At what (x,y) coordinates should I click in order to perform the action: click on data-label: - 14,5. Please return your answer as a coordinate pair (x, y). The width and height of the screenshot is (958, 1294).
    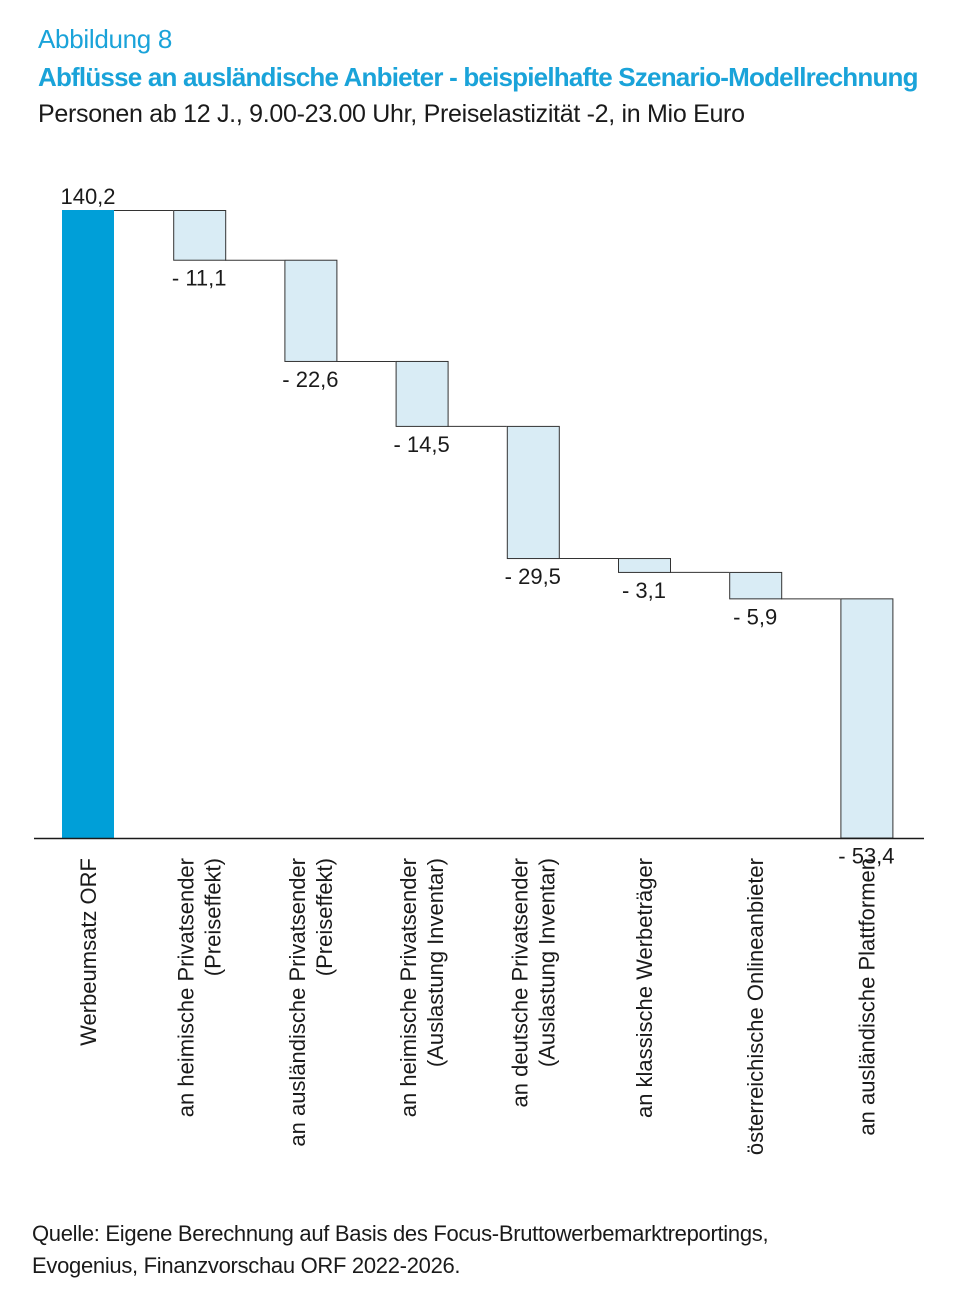
    Looking at the image, I should click on (421, 444).